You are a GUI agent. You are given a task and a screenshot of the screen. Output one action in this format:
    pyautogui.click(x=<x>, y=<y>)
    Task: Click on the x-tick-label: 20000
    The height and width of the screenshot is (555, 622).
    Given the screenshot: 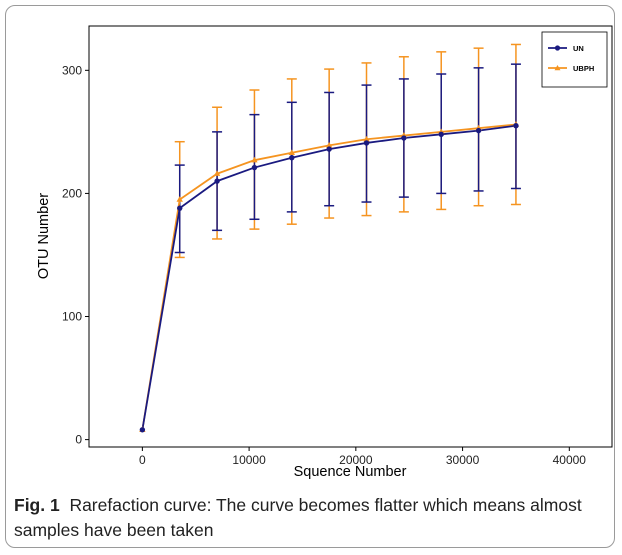 What is the action you would take?
    pyautogui.click(x=356, y=460)
    